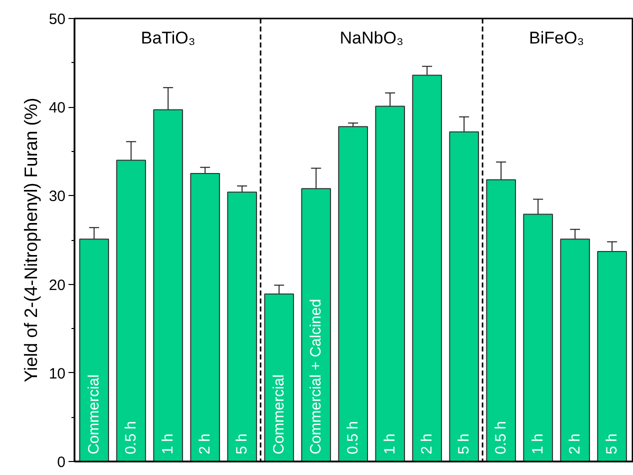 The height and width of the screenshot is (475, 633). I want to click on y-tick-label: 30, so click(57, 197).